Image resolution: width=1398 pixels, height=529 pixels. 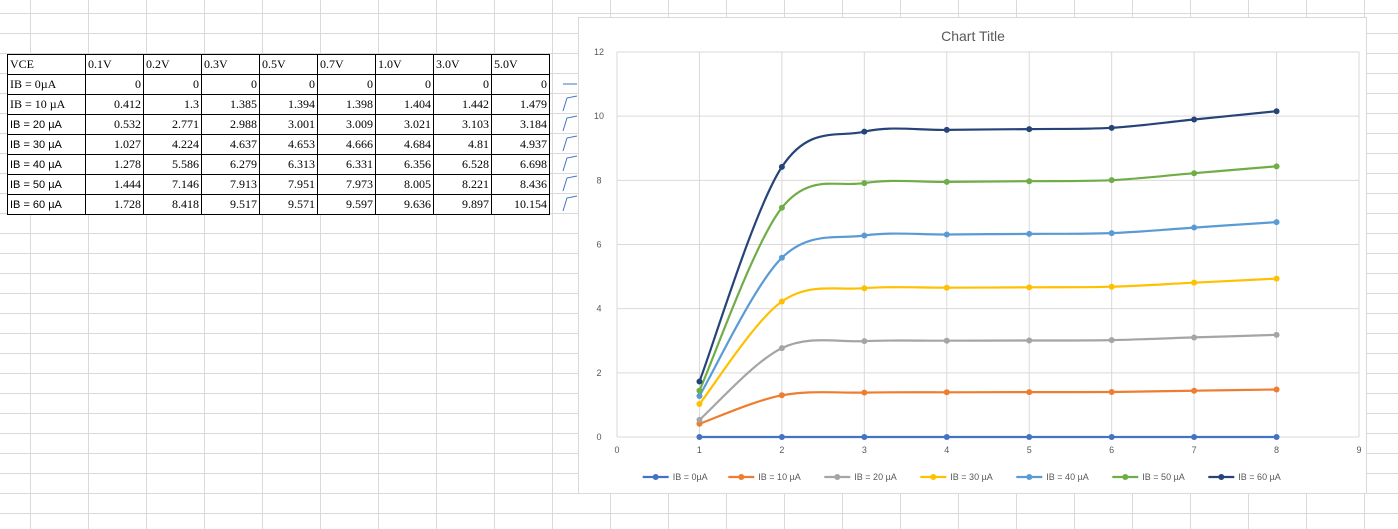 I want to click on legend-entry: IB = 20 µA, so click(x=860, y=477).